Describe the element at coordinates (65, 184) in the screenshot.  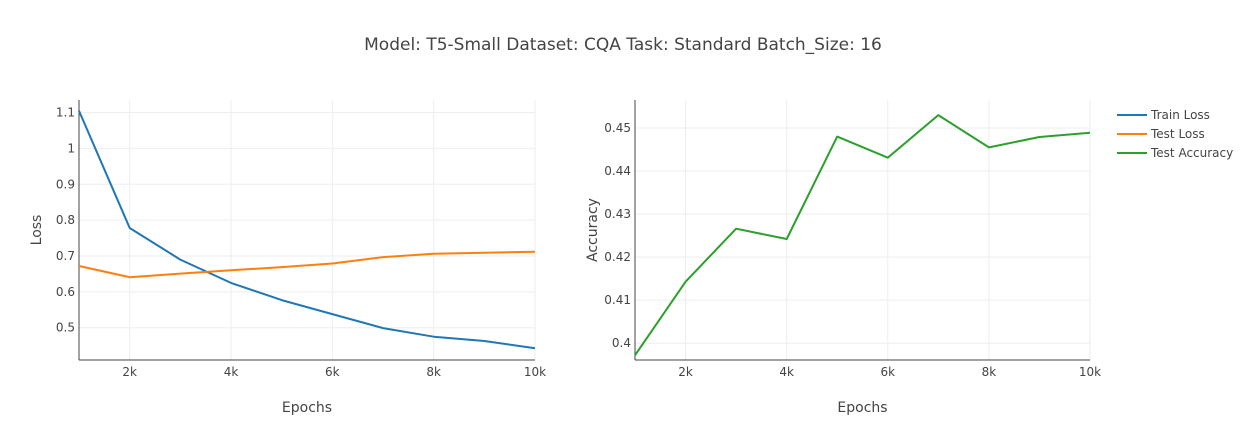
I see `y-tick-label: 0.9` at that location.